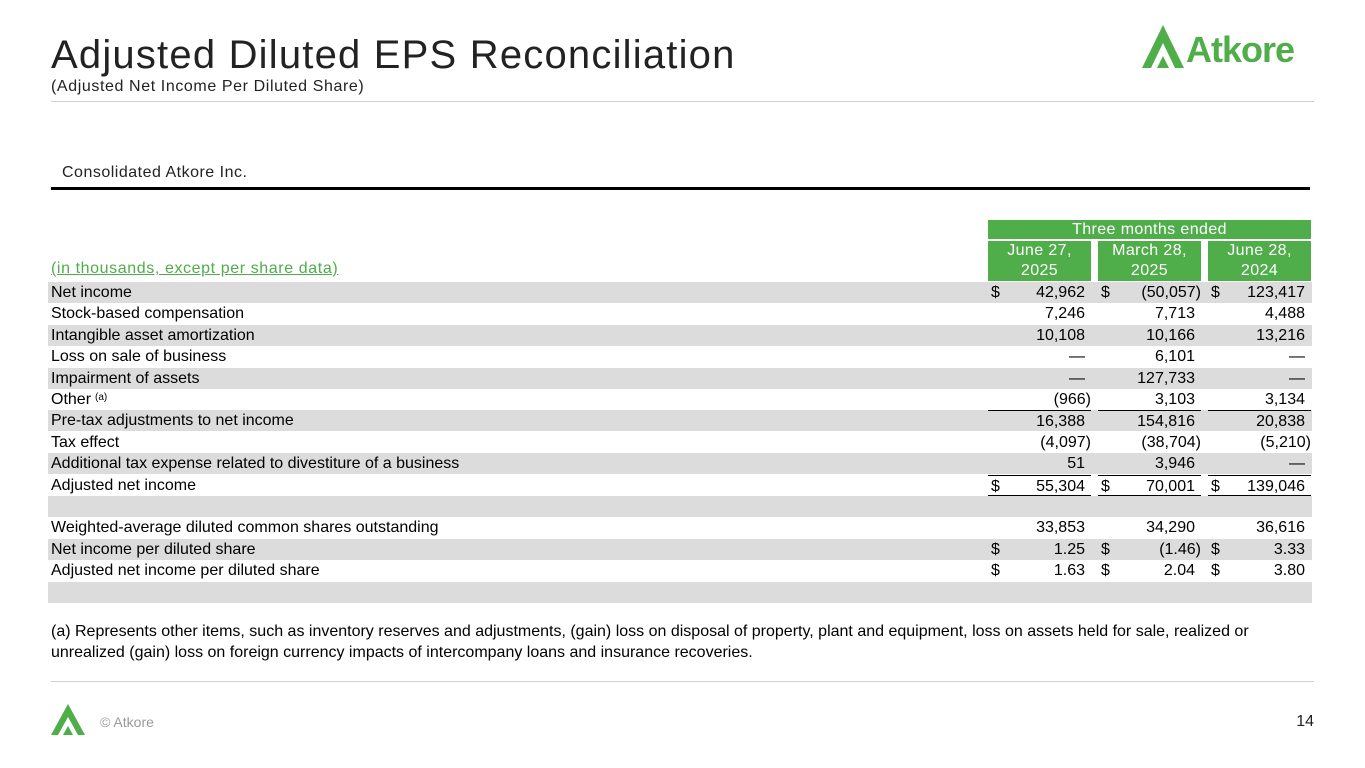 Image resolution: width=1365 pixels, height=768 pixels. What do you see at coordinates (123, 485) in the screenshot?
I see `row-label: Adjusted net income` at bounding box center [123, 485].